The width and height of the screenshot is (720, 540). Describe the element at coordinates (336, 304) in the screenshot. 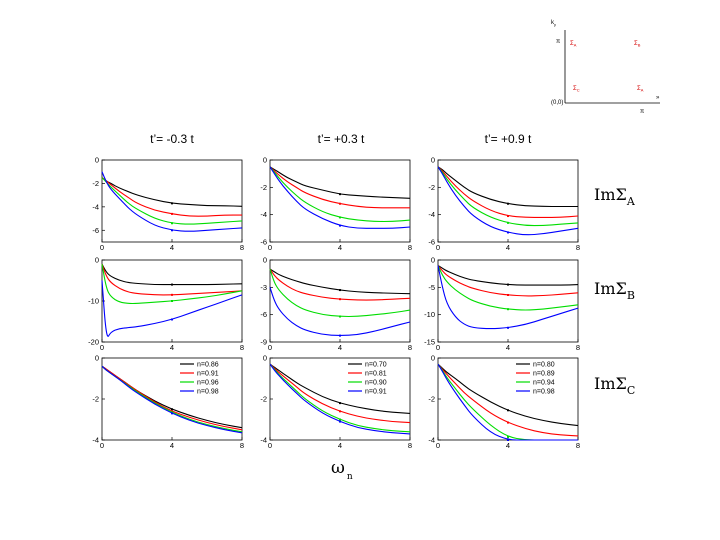

I see `panel-b-1: 0 4 8 0 -3 -6 -9` at that location.